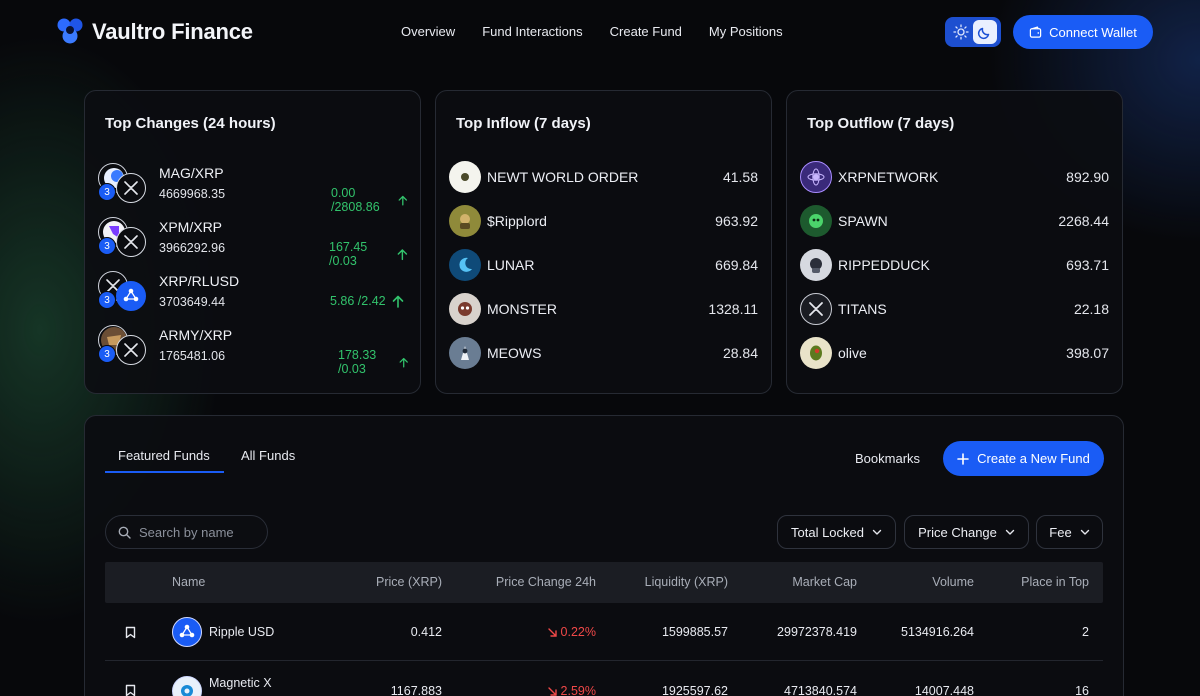 Image resolution: width=1200 pixels, height=696 pixels. What do you see at coordinates (1033, 458) in the screenshot?
I see `create-fund-label: Create a New Fund` at bounding box center [1033, 458].